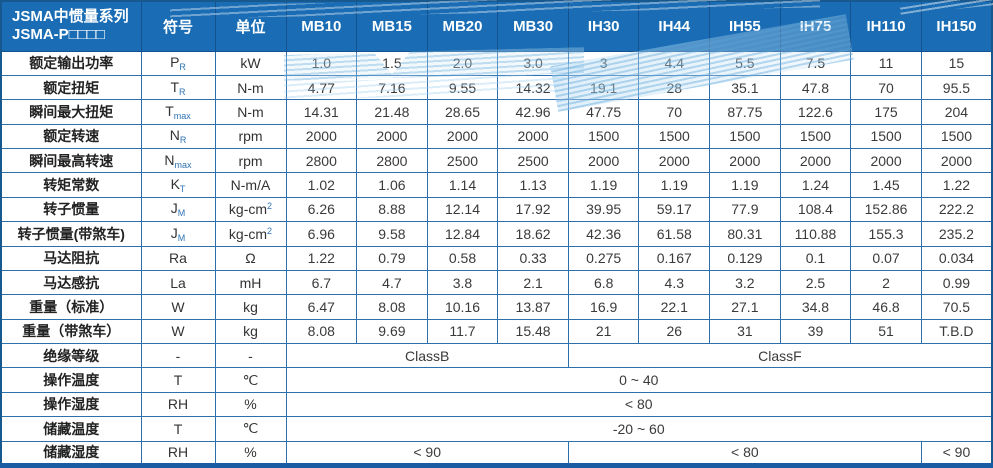  Describe the element at coordinates (780, 355) in the screenshot. I see `span-value-cell: ClassF` at that location.